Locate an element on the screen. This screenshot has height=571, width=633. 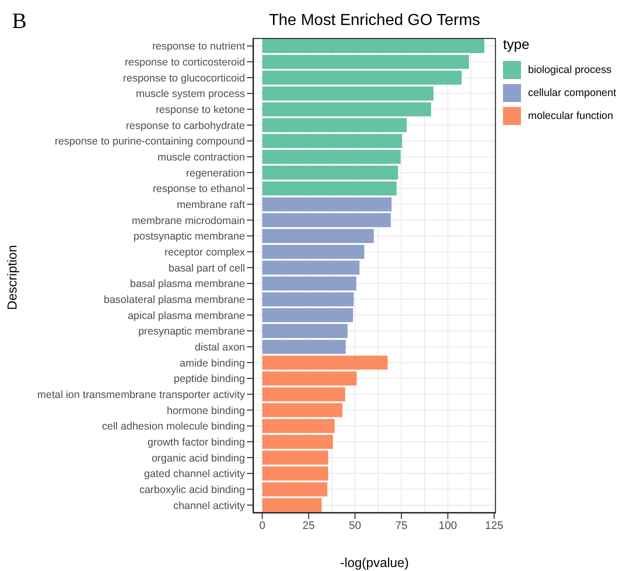
y-tick-label: response to purine-containing compound is located at coordinates (150, 142).